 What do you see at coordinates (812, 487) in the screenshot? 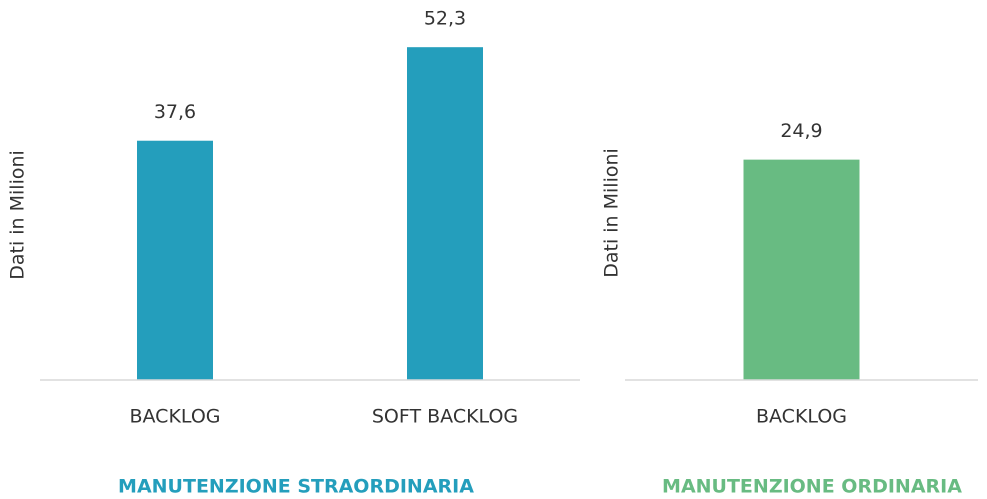
I see `chart-title: MANUTENZIONE ORDINARIA` at bounding box center [812, 487].